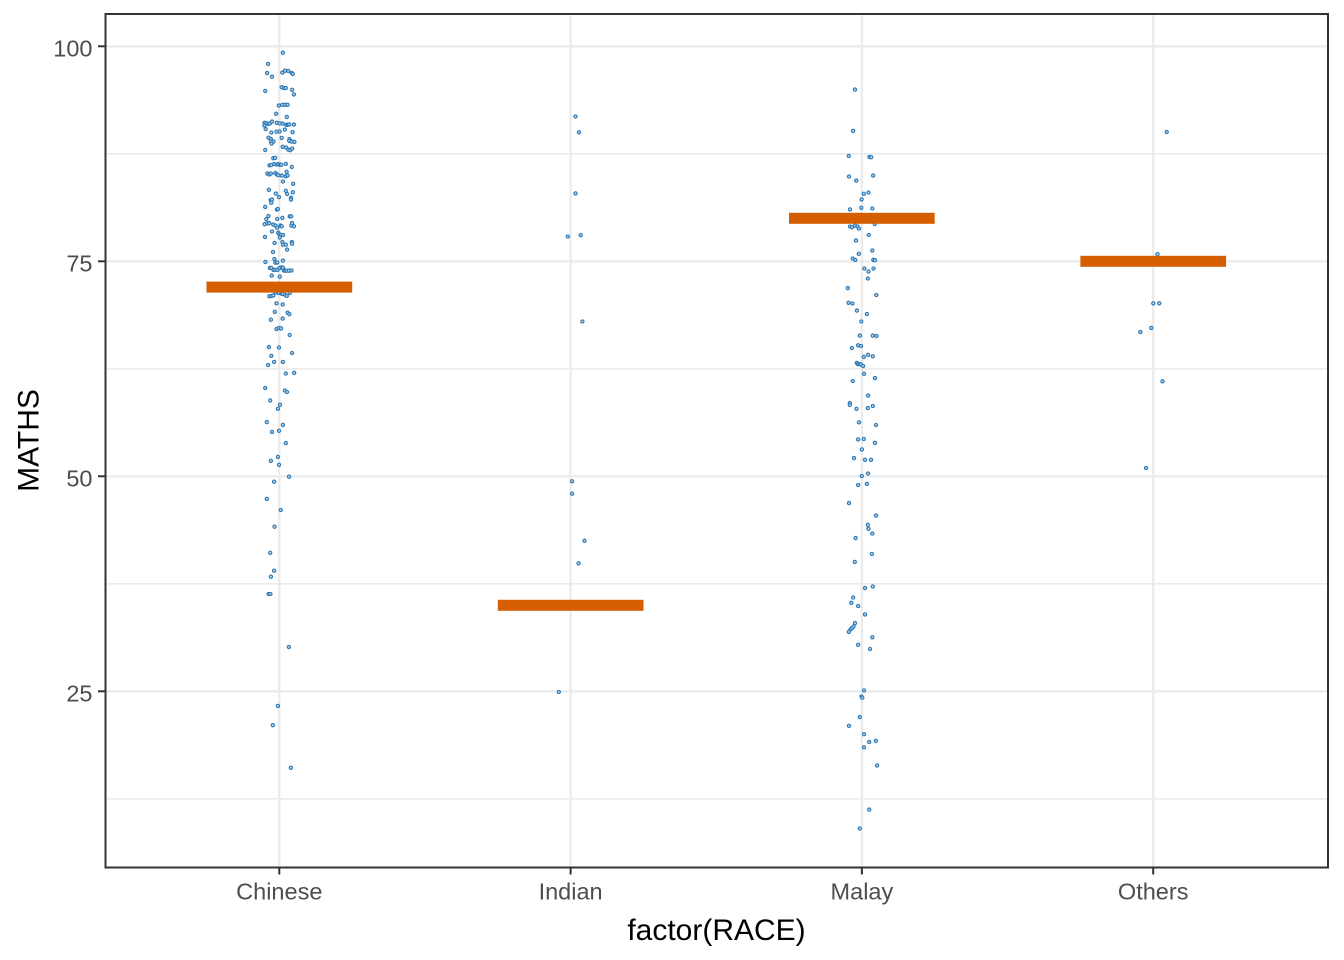  Describe the element at coordinates (571, 892) in the screenshot. I see `svg-text: Indian` at that location.